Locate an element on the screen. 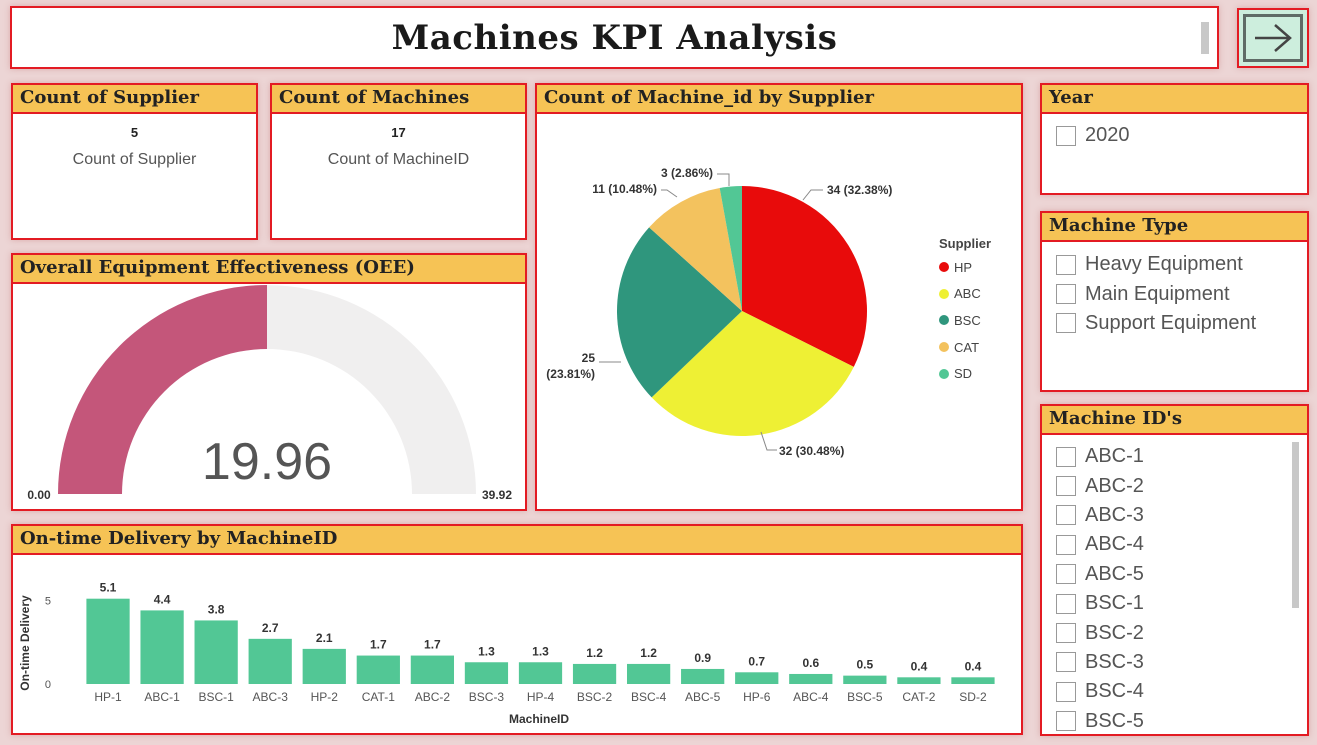 This screenshot has height=745, width=1317. option-label: BSC-1 is located at coordinates (1114, 603).